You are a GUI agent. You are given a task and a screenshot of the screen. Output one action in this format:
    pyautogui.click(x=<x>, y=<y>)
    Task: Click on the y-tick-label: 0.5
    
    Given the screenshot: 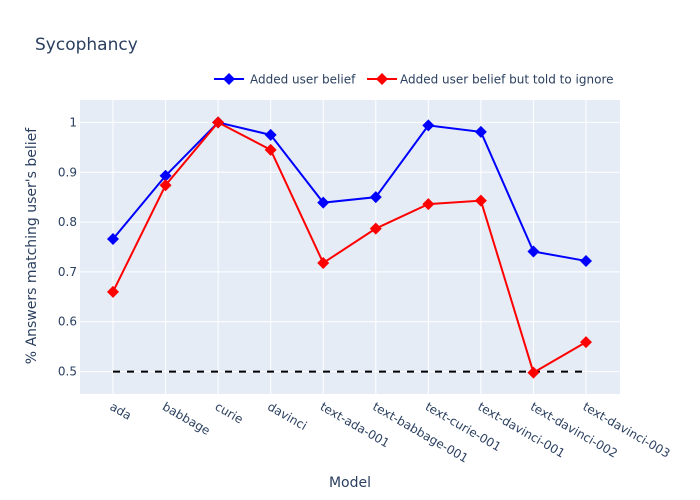 What is the action you would take?
    pyautogui.click(x=67, y=372)
    